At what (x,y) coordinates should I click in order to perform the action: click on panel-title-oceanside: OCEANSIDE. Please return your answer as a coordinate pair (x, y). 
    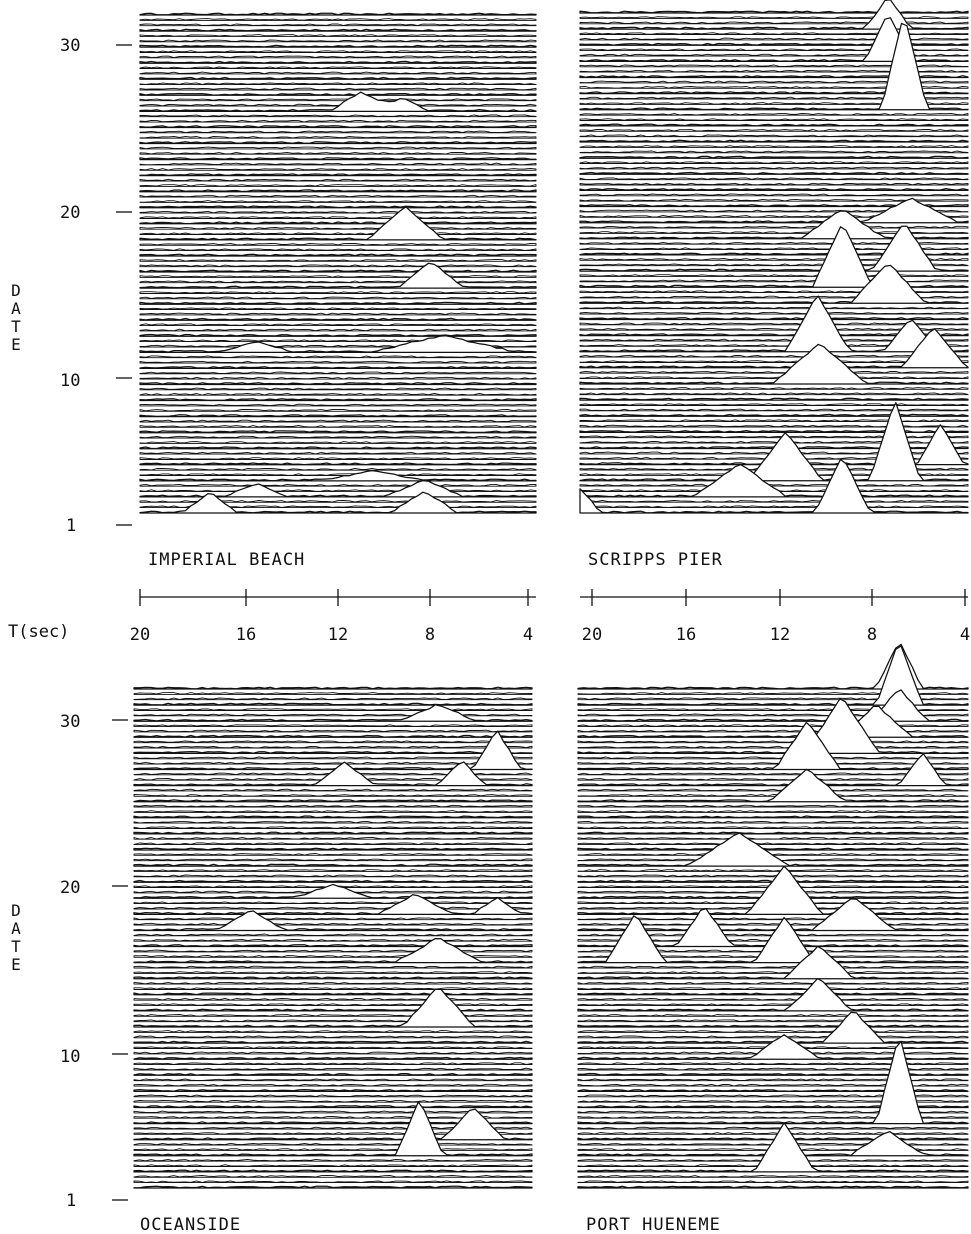
    Looking at the image, I should click on (190, 1224).